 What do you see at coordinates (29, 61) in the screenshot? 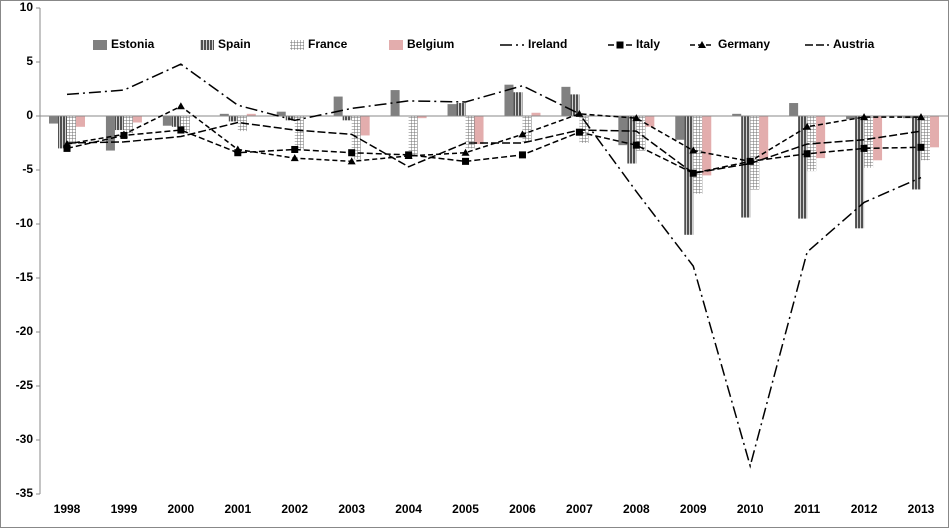
I see `y-tick-label: 5` at bounding box center [29, 61].